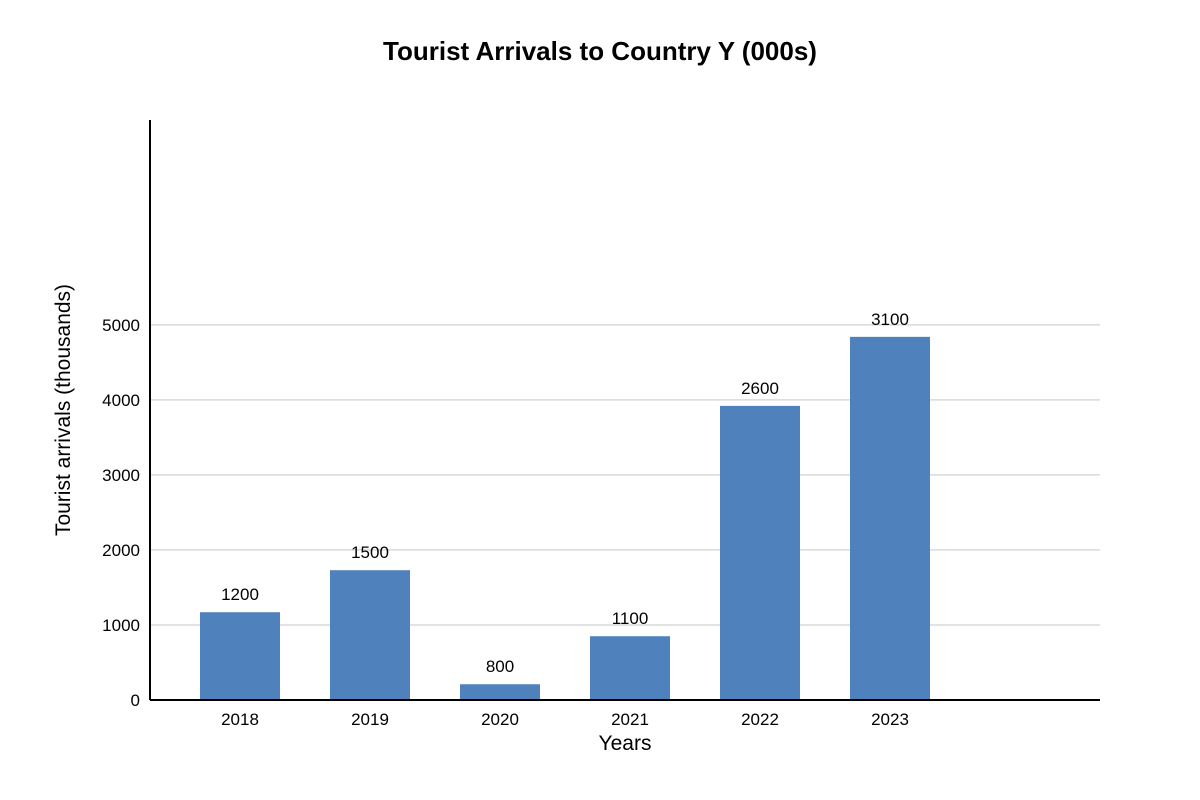 This screenshot has height=800, width=1200. What do you see at coordinates (121, 550) in the screenshot?
I see `y-tick-label: 2000` at bounding box center [121, 550].